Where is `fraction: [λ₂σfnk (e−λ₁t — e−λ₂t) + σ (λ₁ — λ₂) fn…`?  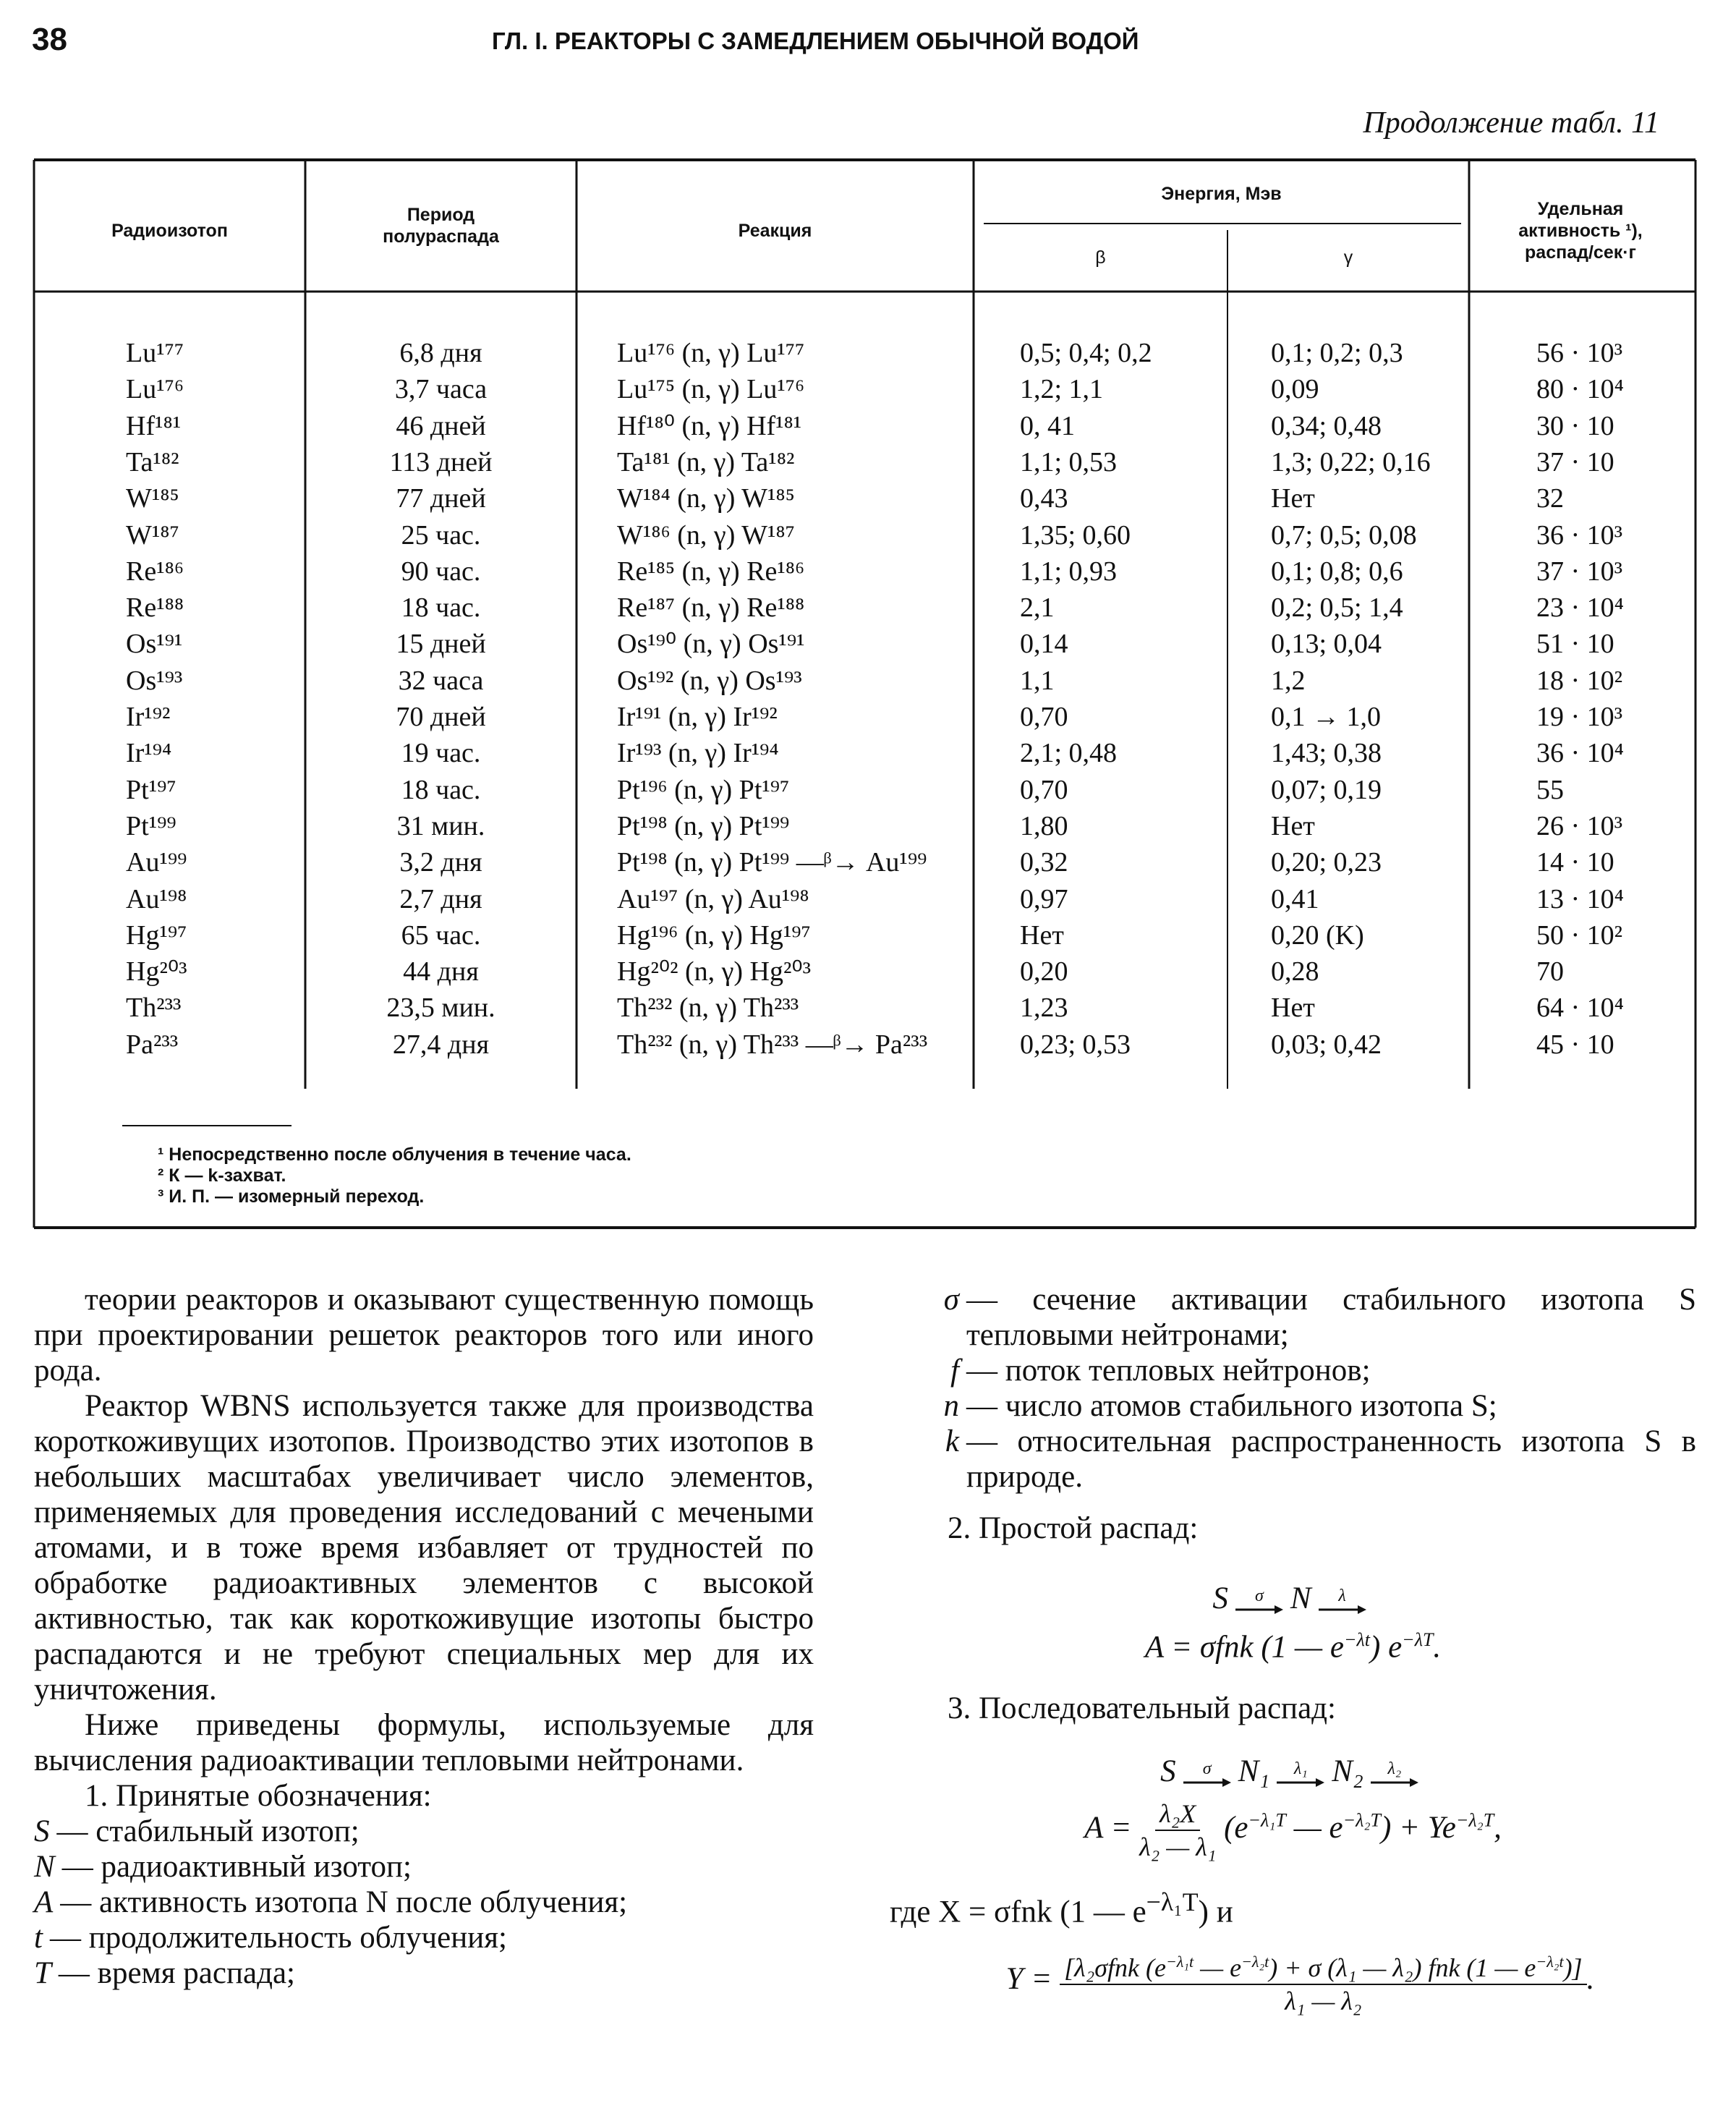
fraction: [λ₂σfnk (e−λ₁t — e−λ₂t) + σ (λ₁ — λ₂) fn… is located at coordinates (1324, 1981).